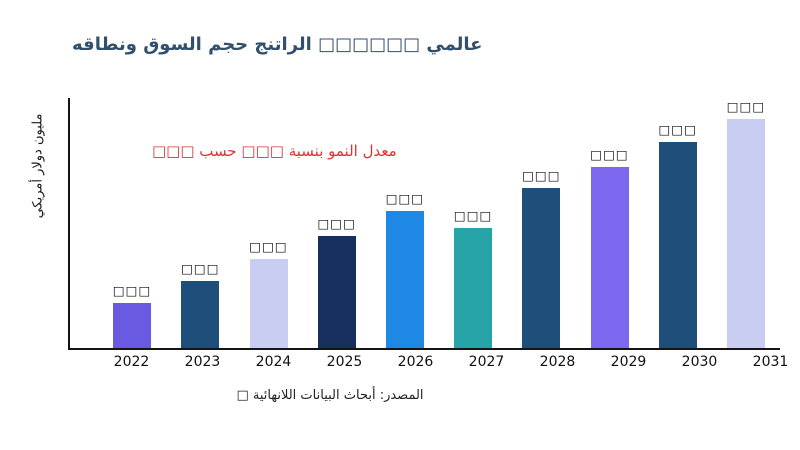  I want to click on bar-2024, so click(268, 303).